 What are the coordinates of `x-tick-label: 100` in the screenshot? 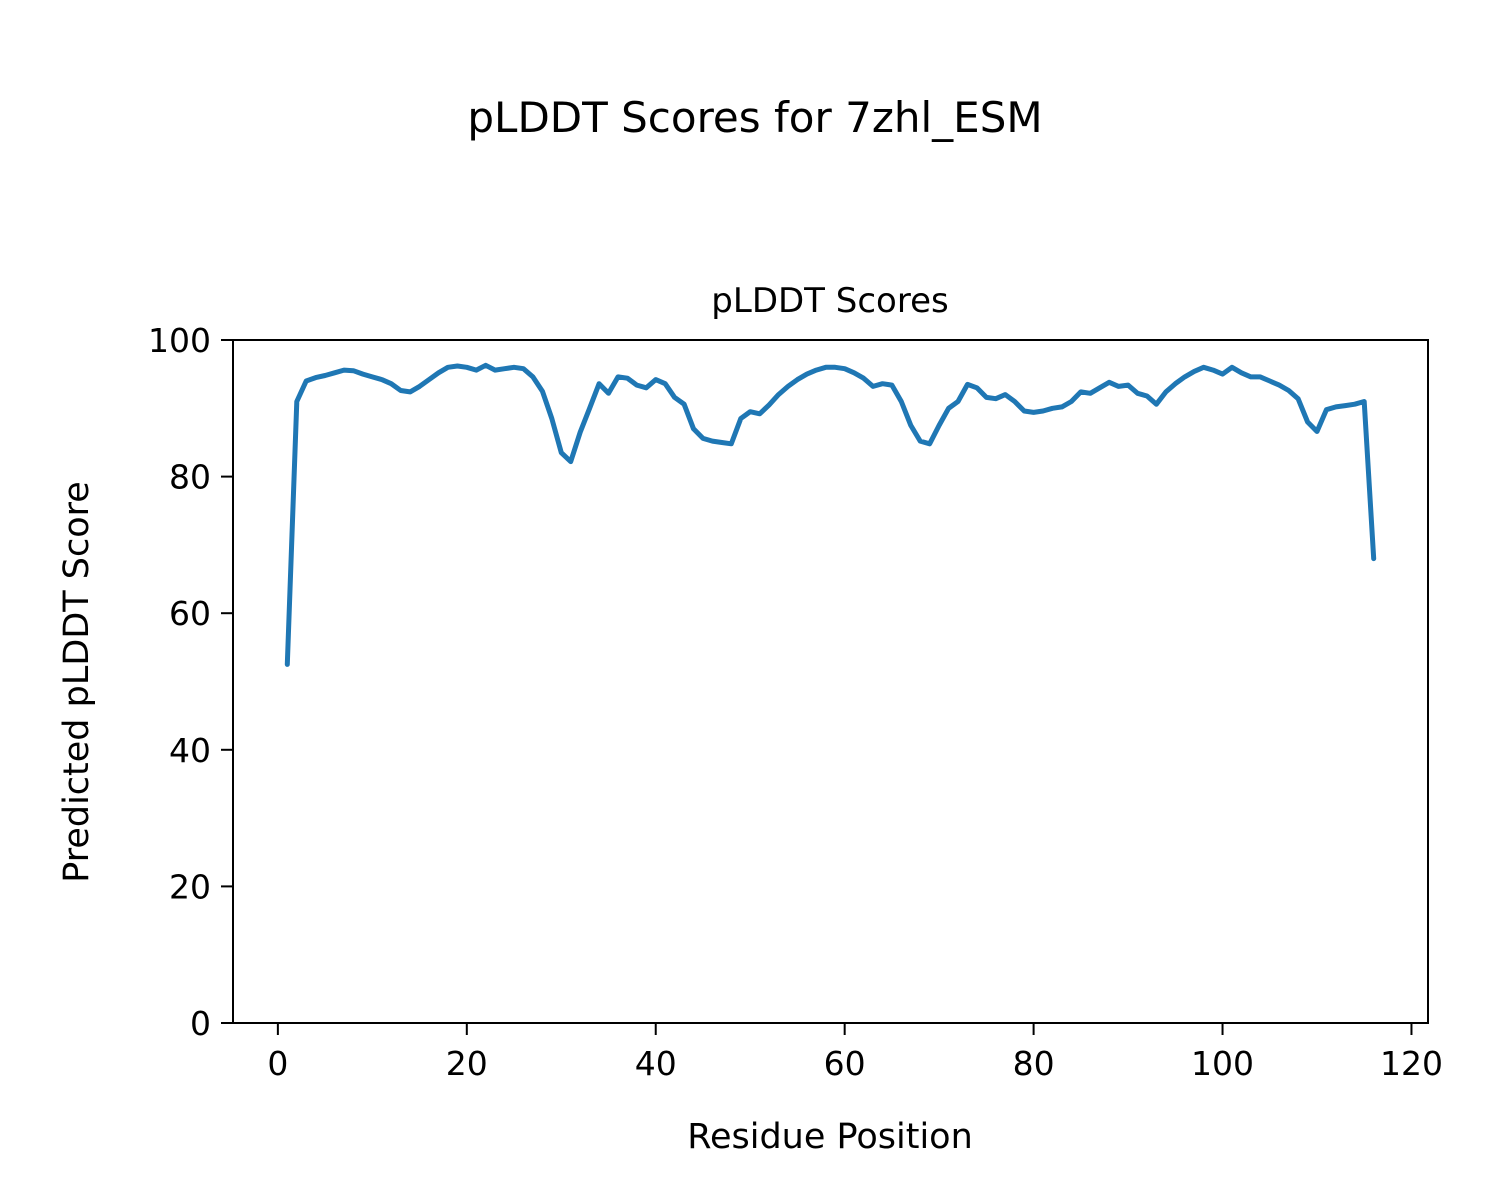 It's located at (1222, 1063).